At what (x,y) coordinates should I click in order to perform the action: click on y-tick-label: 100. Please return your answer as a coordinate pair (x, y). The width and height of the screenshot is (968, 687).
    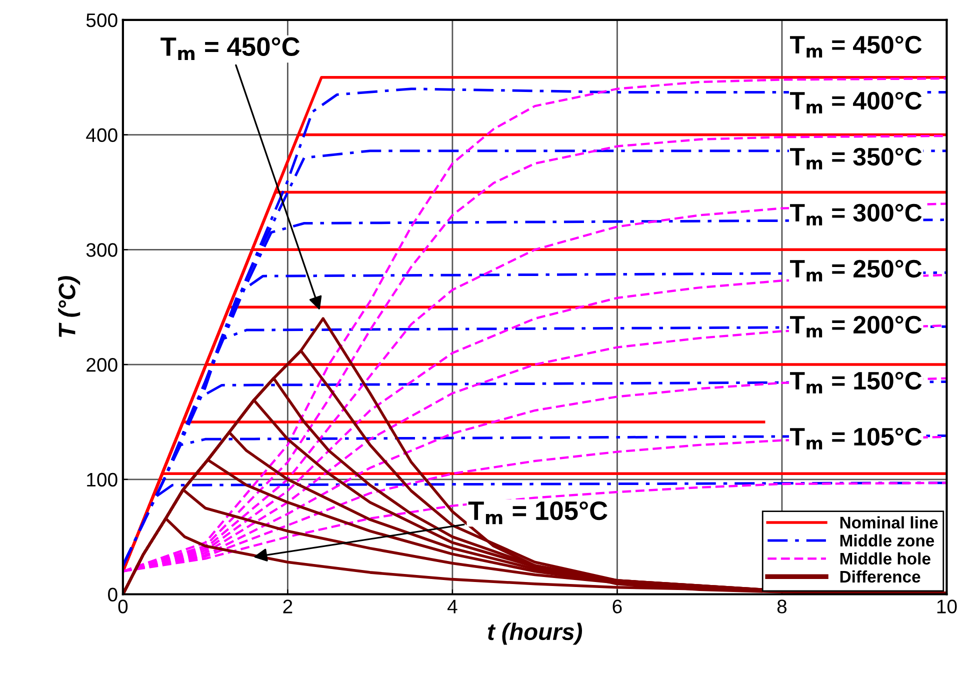
    Looking at the image, I should click on (102, 479).